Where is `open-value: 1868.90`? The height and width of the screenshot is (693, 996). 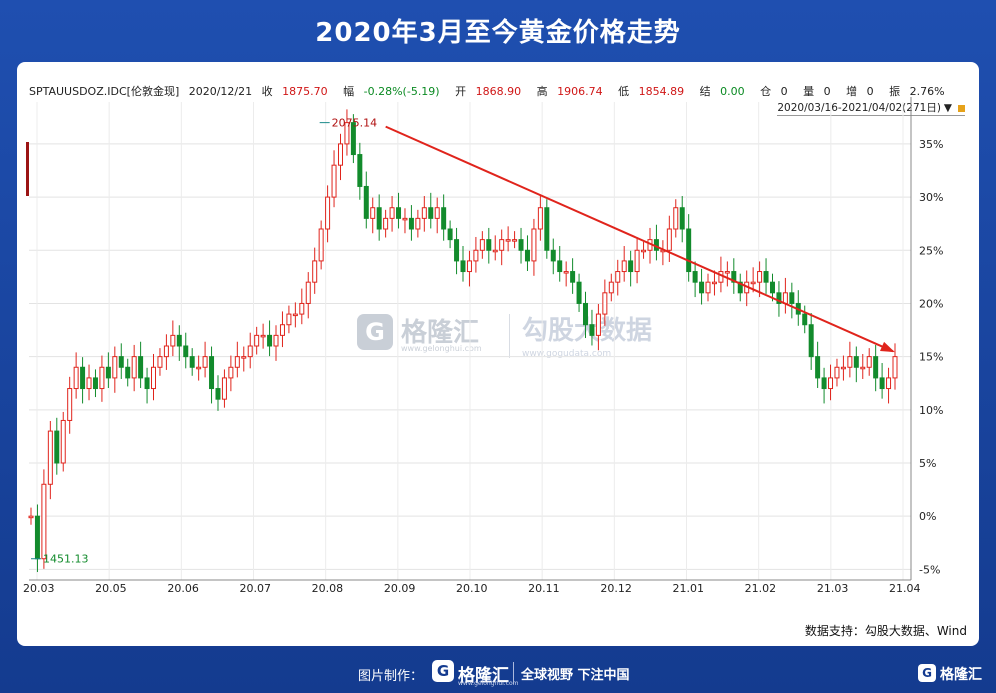 open-value: 1868.90 is located at coordinates (498, 91).